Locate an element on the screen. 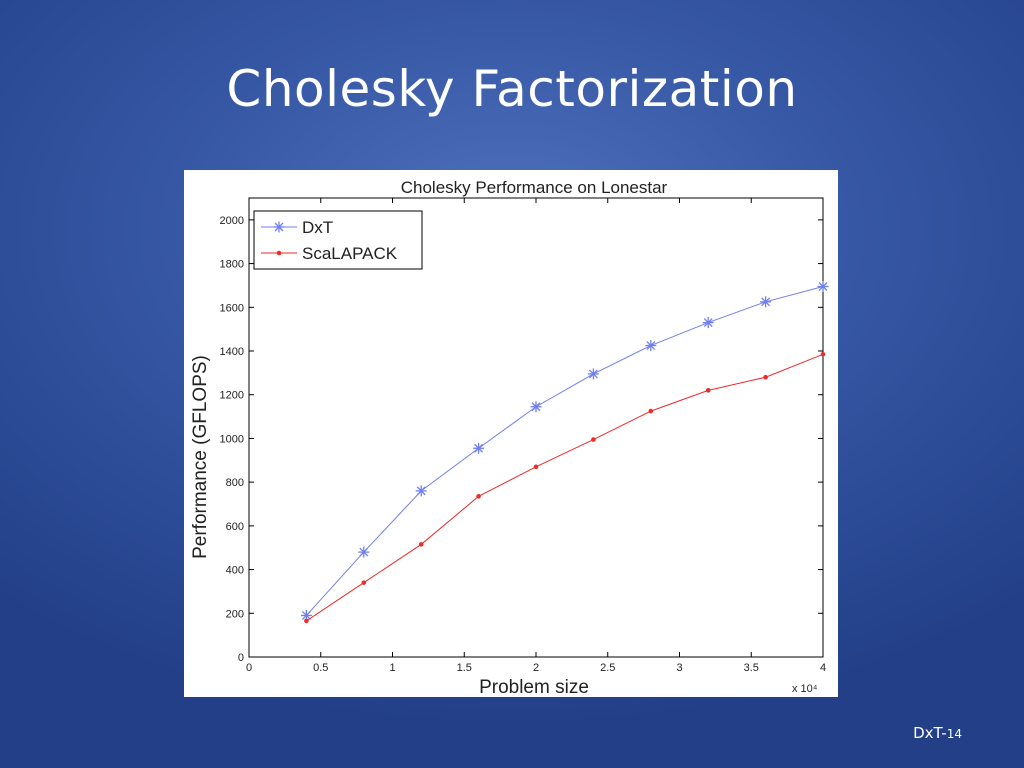 This screenshot has width=1024, height=768. y-tick-label: 200 is located at coordinates (235, 614).